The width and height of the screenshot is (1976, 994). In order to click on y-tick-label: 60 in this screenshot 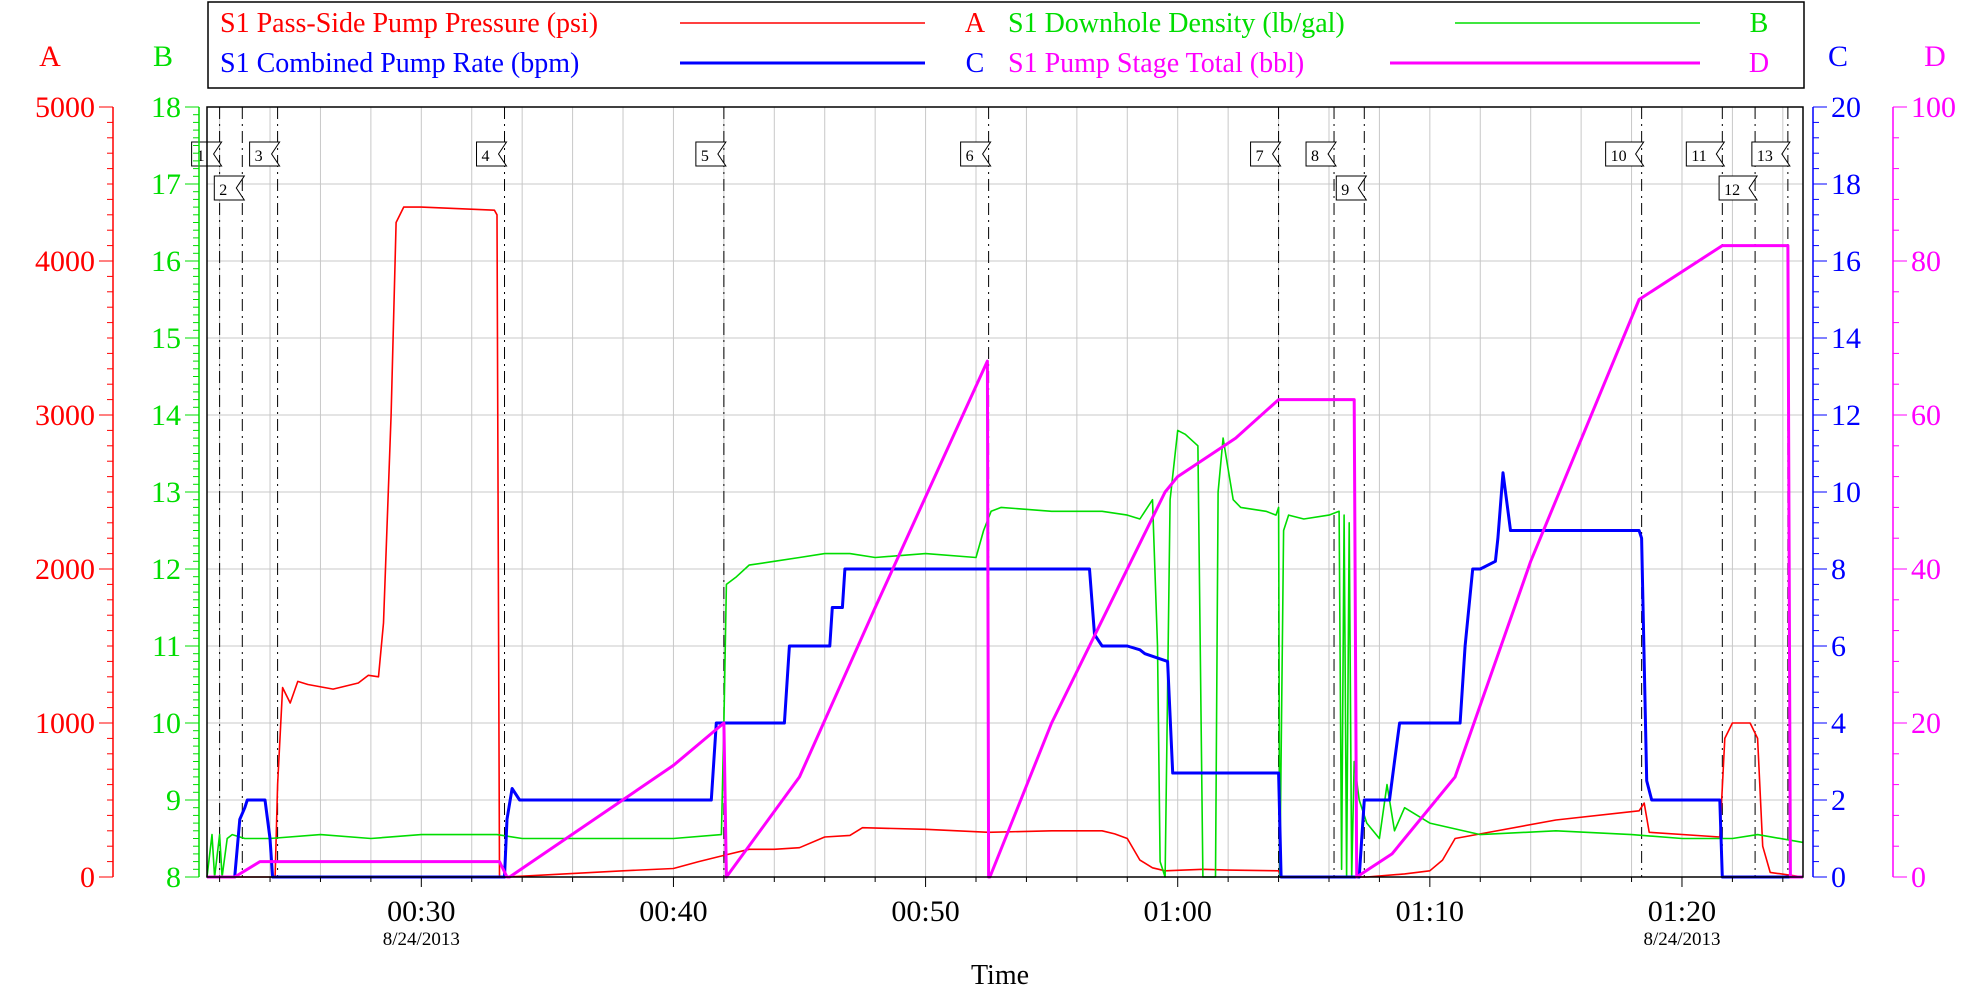, I will do `click(1926, 415)`.